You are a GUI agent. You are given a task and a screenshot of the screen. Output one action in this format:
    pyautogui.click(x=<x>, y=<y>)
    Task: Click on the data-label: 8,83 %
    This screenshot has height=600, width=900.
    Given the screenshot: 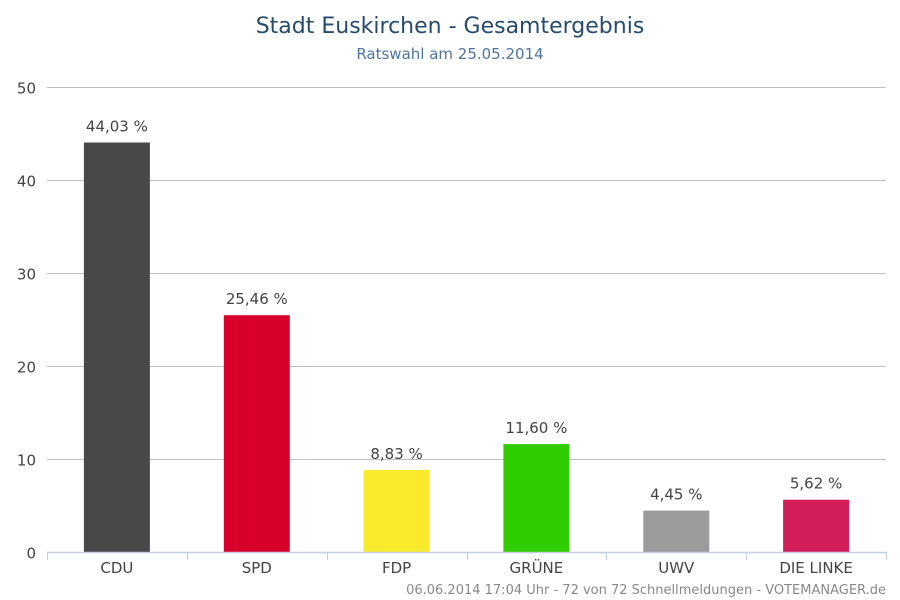 What is the action you would take?
    pyautogui.click(x=396, y=454)
    